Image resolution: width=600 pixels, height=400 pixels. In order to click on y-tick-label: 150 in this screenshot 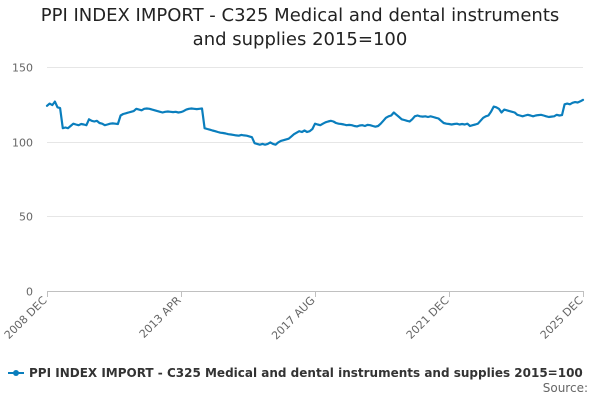, I will do `click(22, 68)`.